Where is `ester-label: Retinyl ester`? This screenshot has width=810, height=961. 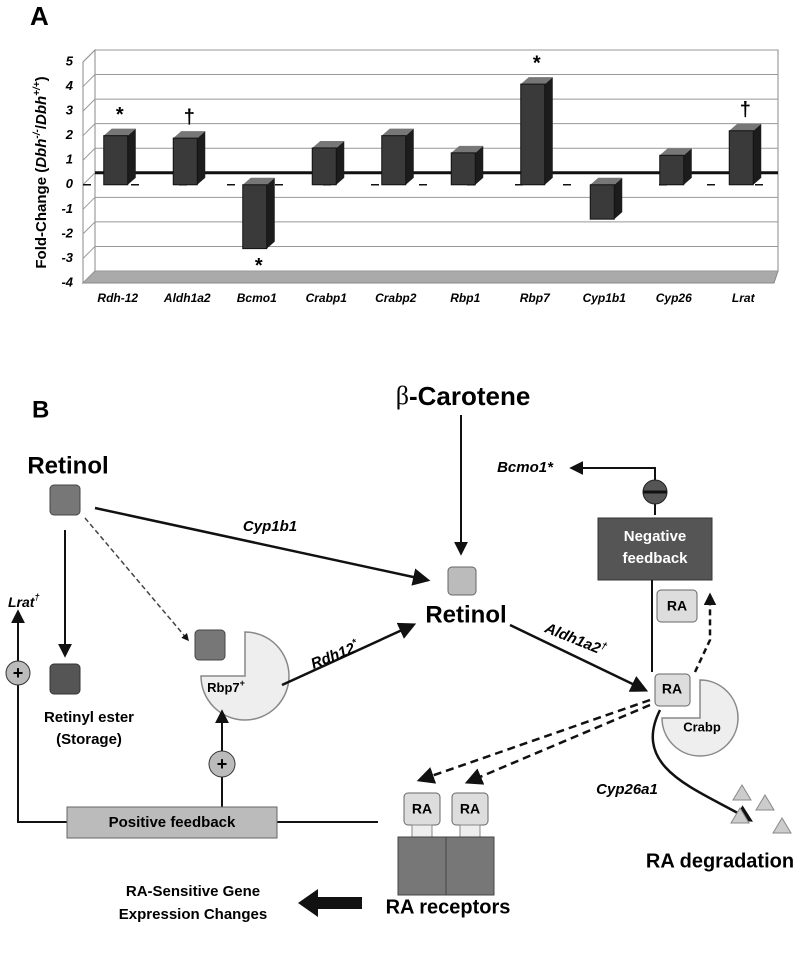
ester-label: Retinyl ester is located at coordinates (89, 717).